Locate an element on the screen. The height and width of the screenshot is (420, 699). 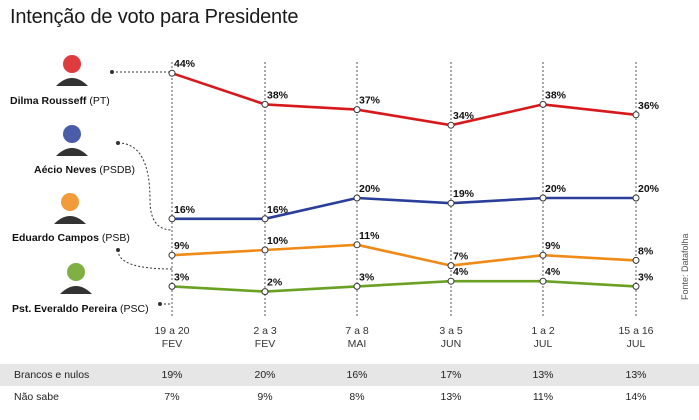
data-label-2-3: 7% is located at coordinates (461, 257).